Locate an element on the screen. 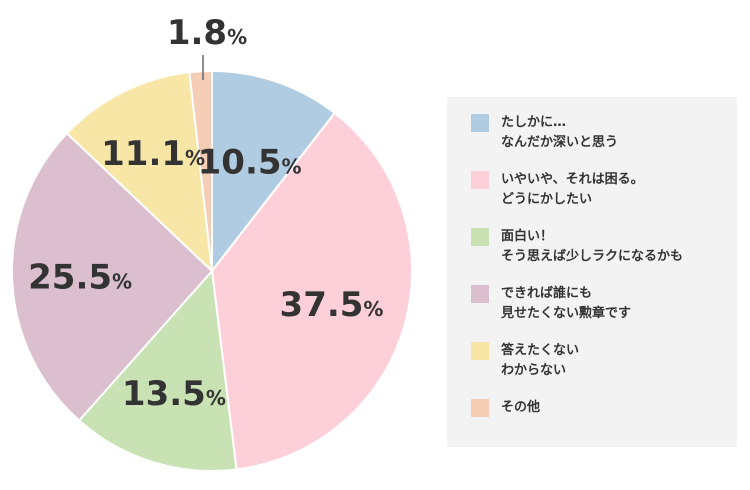 This screenshot has height=490, width=750. data-label-6: 1.8% is located at coordinates (207, 33).